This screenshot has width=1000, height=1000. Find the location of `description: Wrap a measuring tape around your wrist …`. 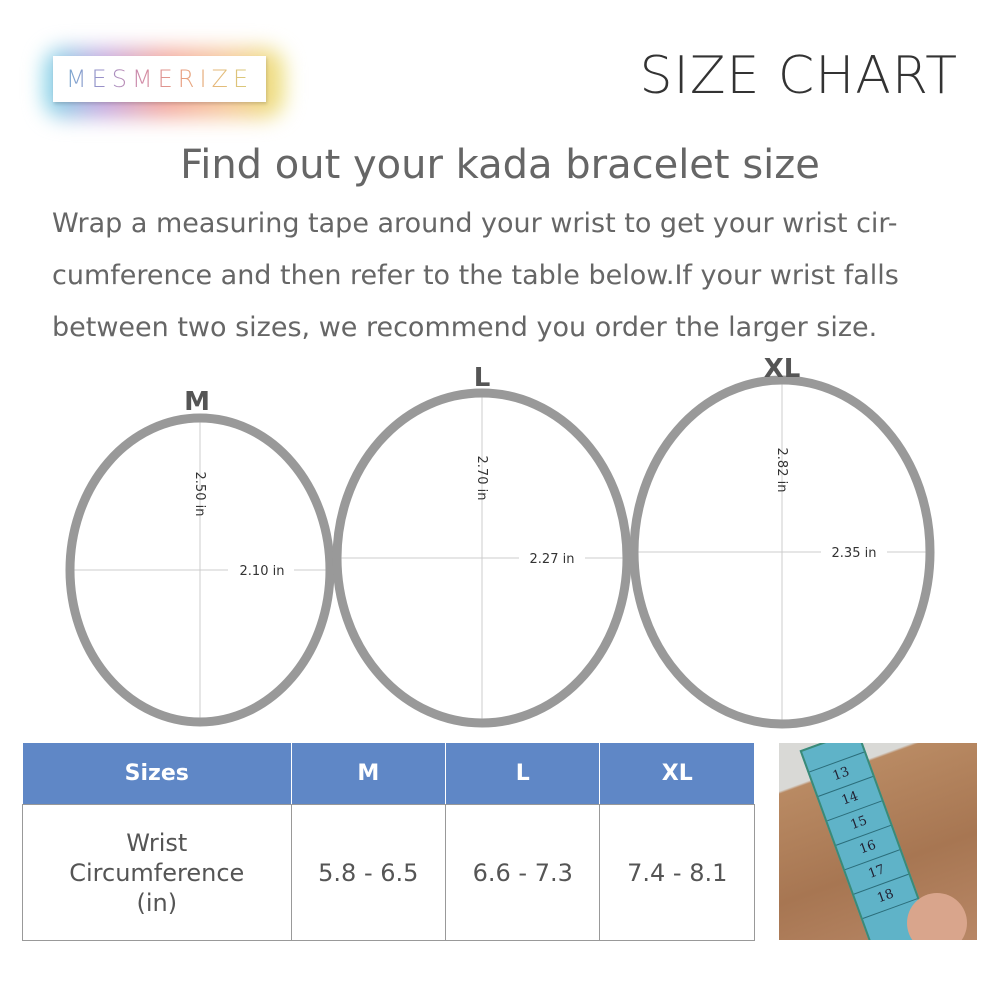

description: Wrap a measuring tape around your wrist … is located at coordinates (507, 276).